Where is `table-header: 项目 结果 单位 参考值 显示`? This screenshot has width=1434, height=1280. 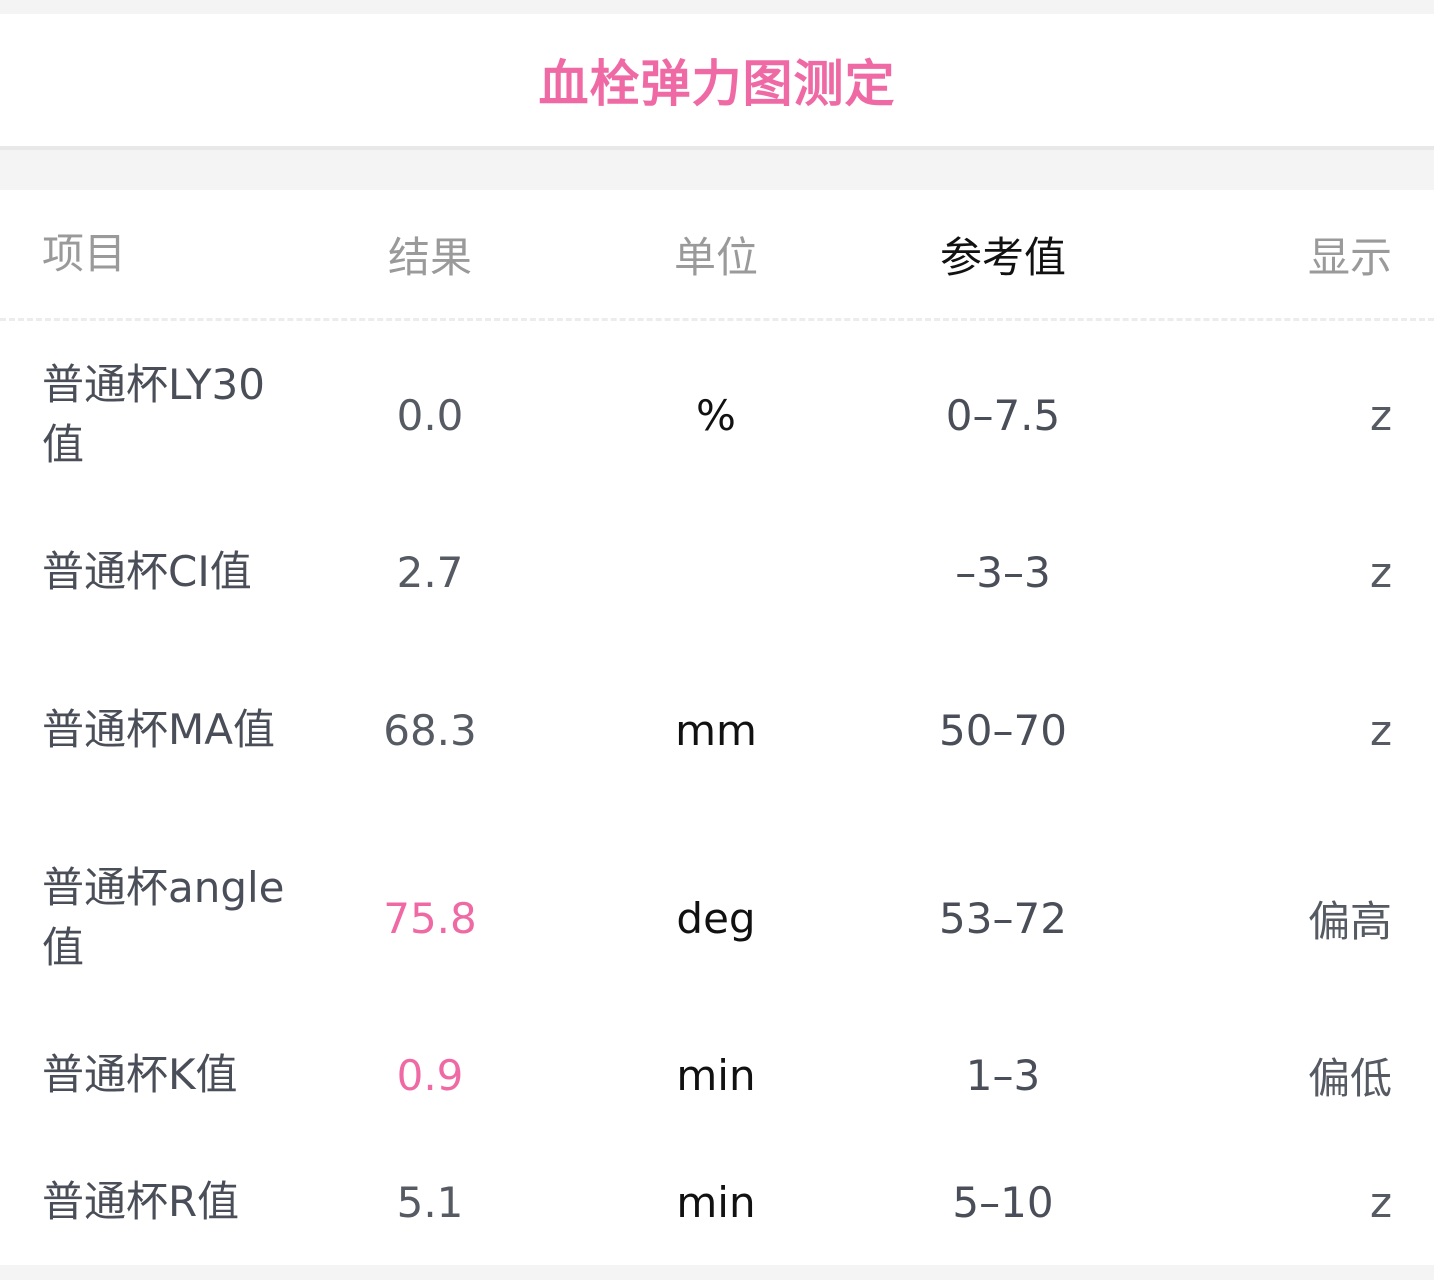
table-header: 项目 结果 单位 参考值 显示 is located at coordinates (717, 255).